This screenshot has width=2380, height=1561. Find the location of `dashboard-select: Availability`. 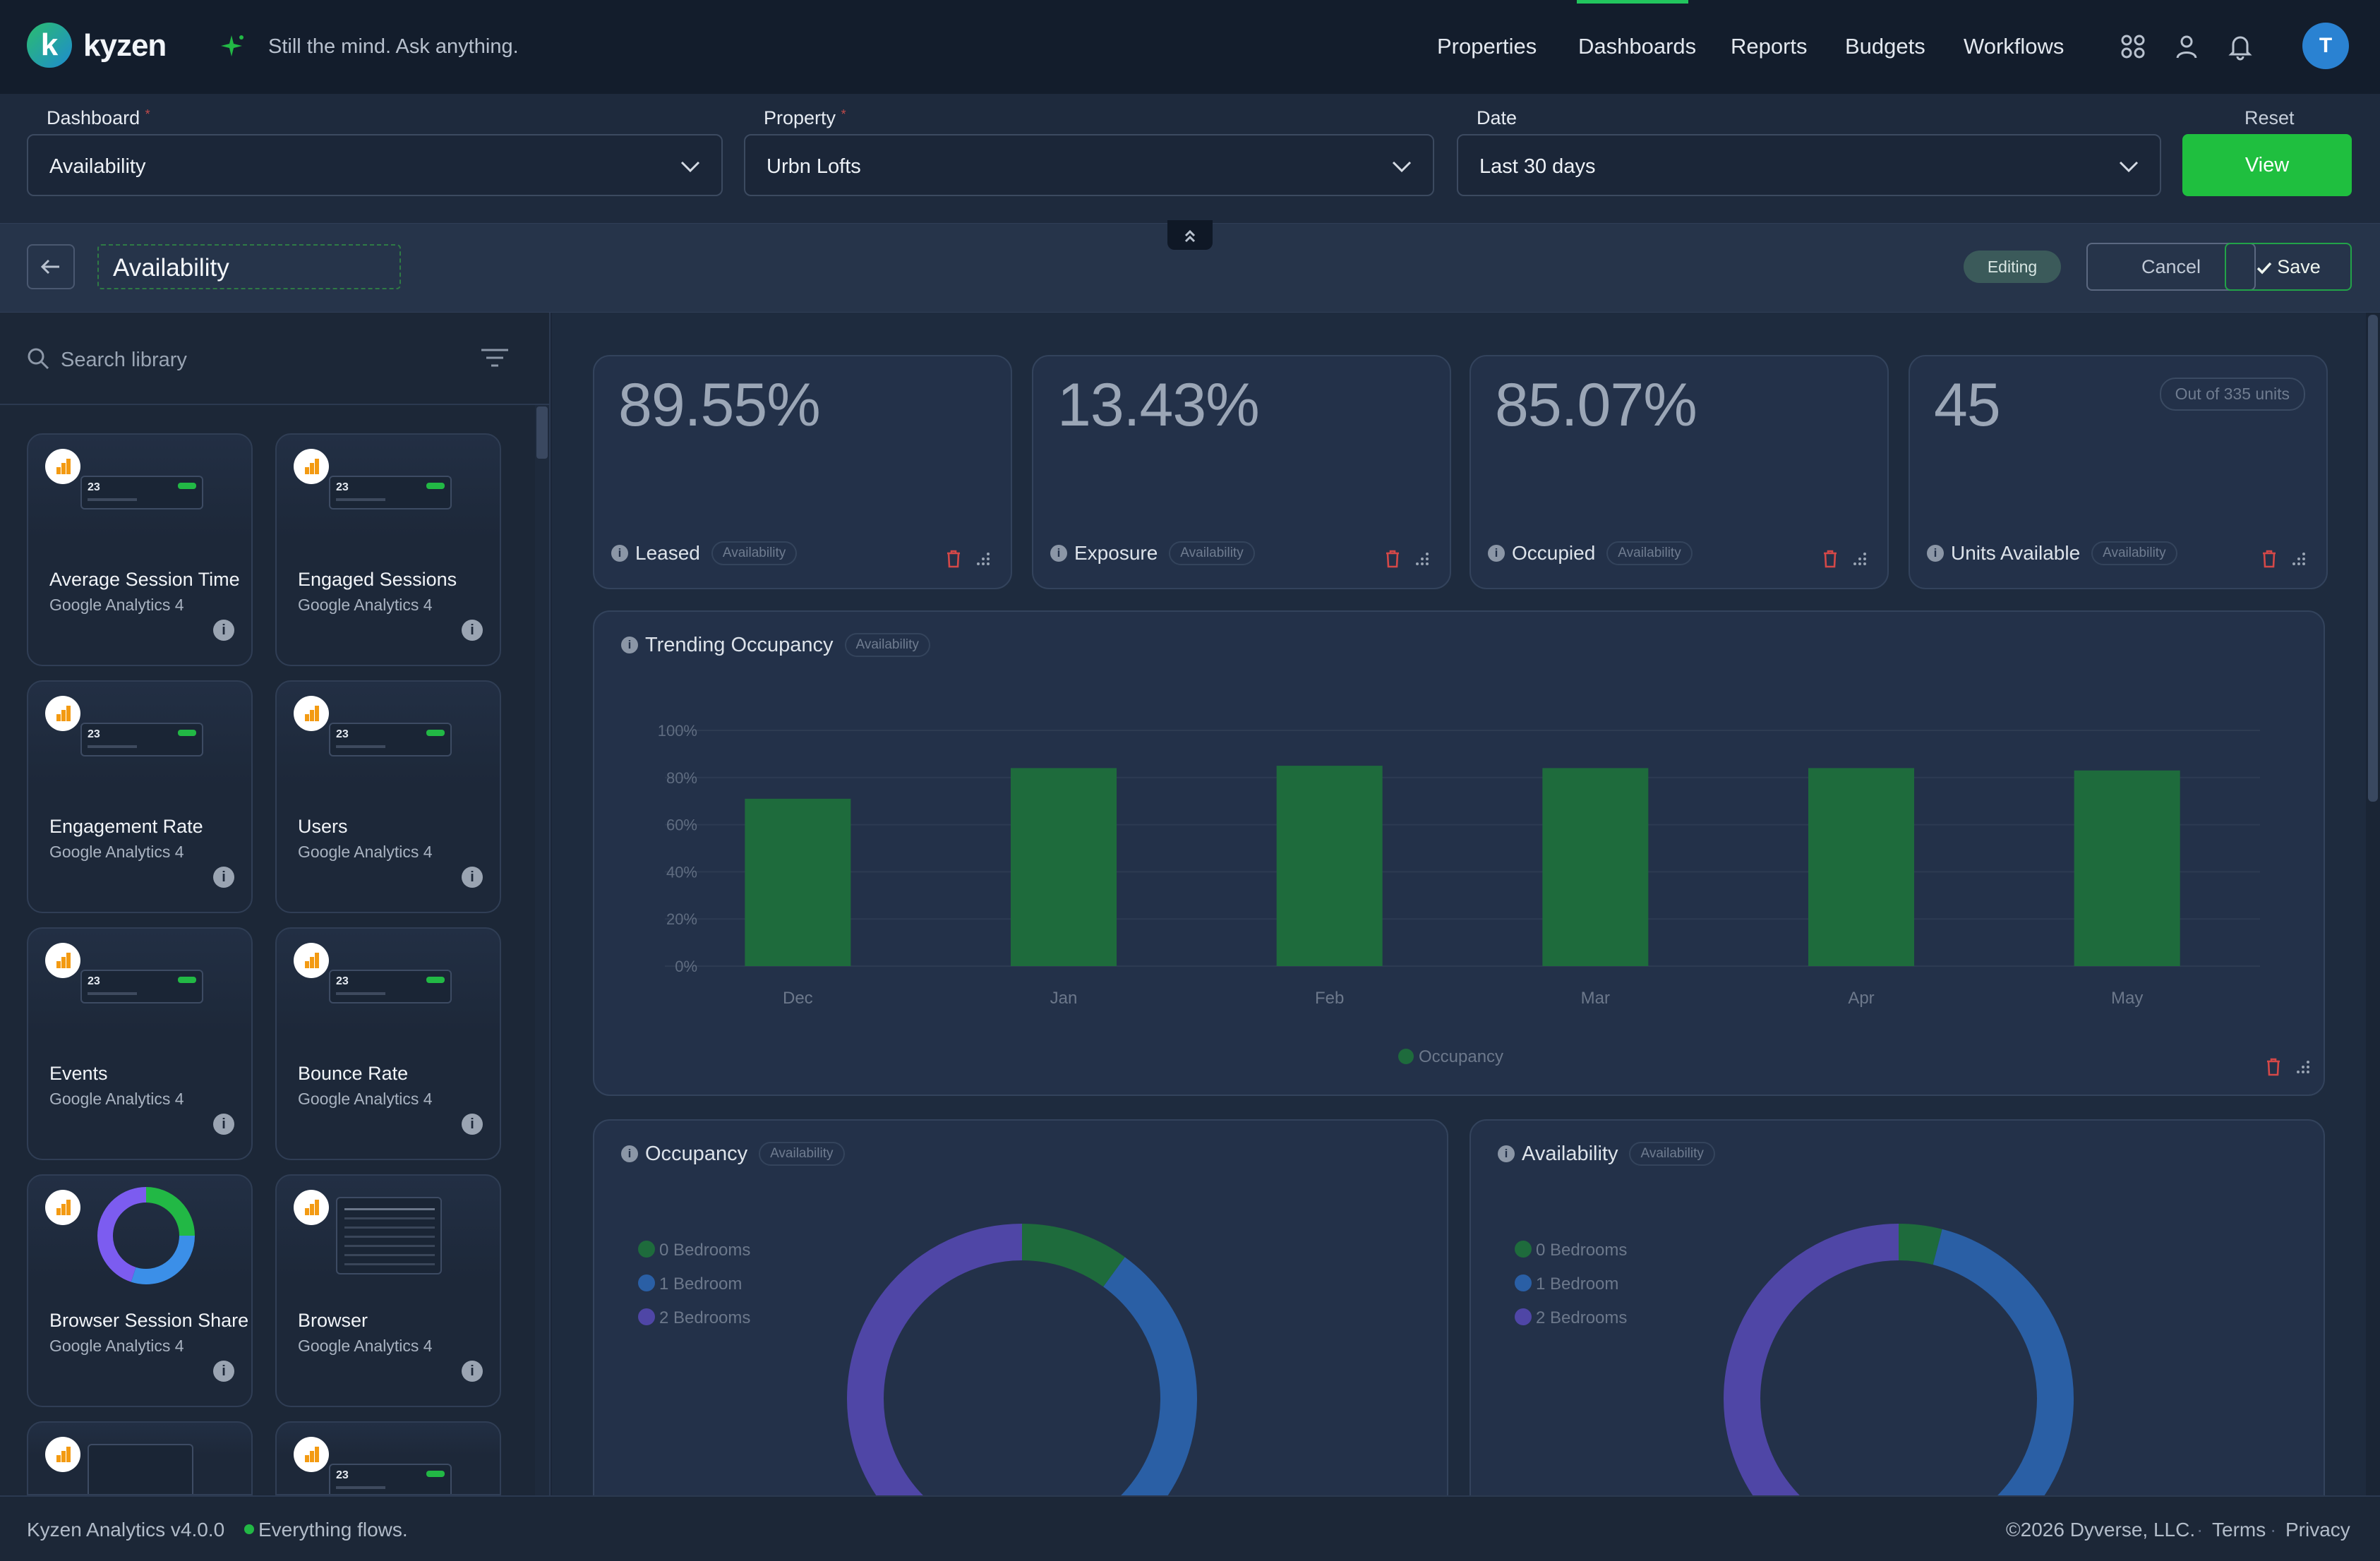

dashboard-select: Availability is located at coordinates (375, 165).